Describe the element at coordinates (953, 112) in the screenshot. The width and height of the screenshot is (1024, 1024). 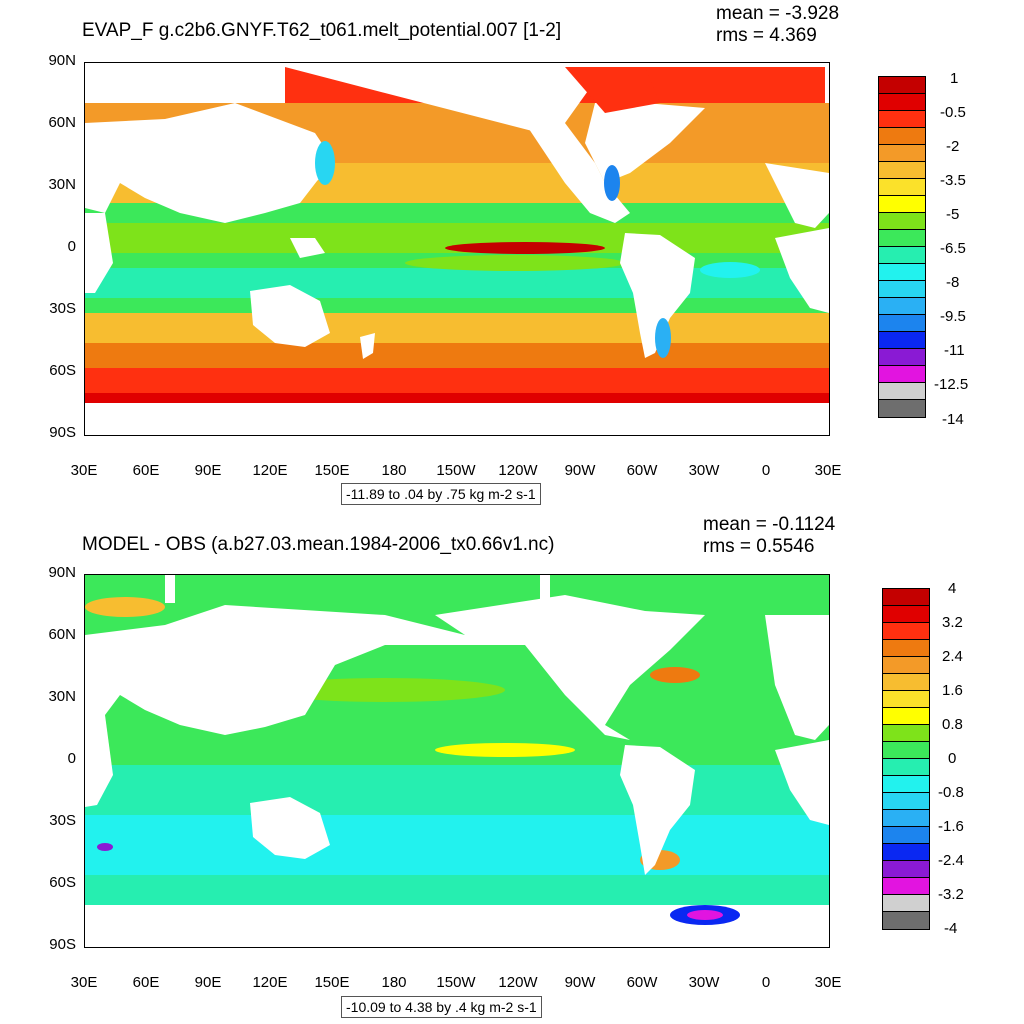
I see `top-colorbar-label: -0.5` at that location.